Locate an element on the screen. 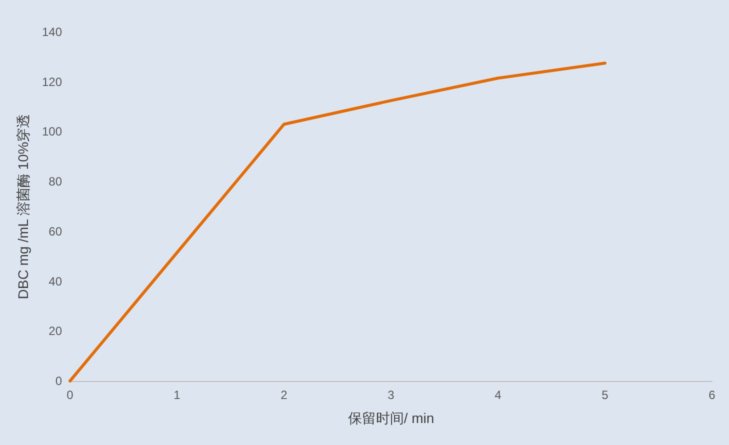 This screenshot has width=729, height=445. y-tick-label: 100 is located at coordinates (52, 131).